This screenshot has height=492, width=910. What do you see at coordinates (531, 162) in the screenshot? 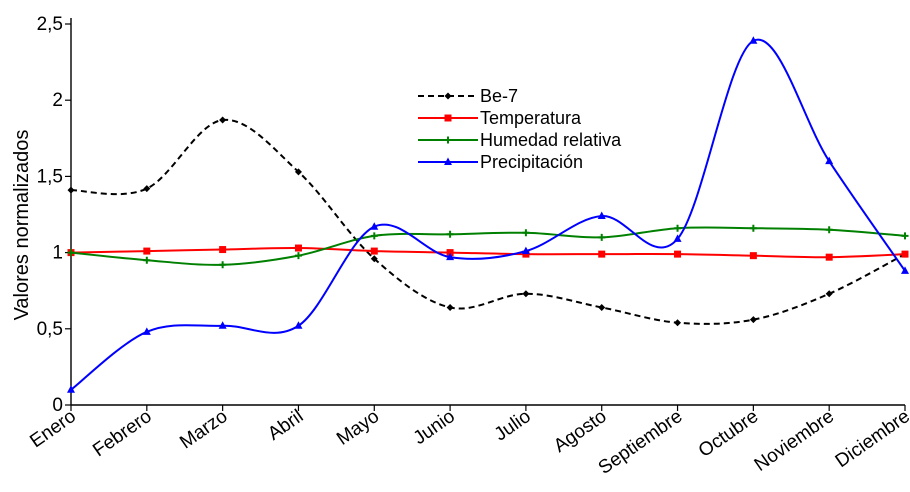
I see `legend-label: Precipitación` at bounding box center [531, 162].